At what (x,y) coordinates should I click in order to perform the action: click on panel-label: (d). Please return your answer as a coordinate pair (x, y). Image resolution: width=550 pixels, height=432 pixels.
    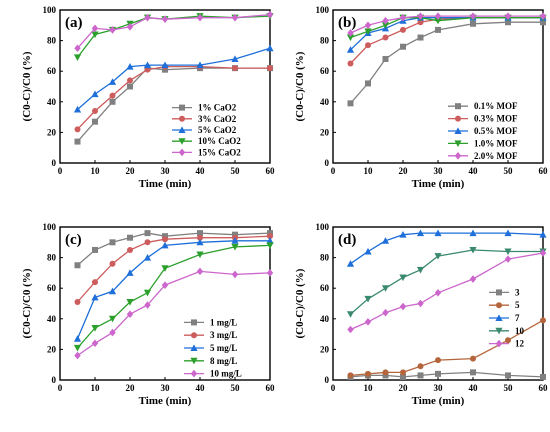
    Looking at the image, I should click on (347, 240).